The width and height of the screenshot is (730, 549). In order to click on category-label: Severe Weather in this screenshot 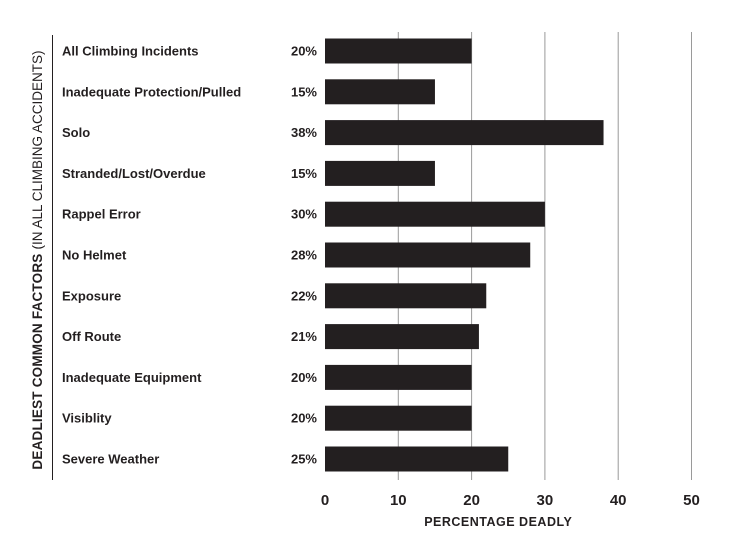, I will do `click(110, 459)`.